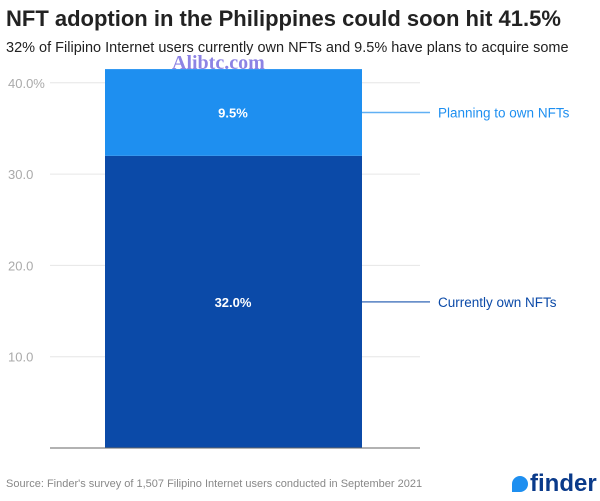 The height and width of the screenshot is (501, 600). I want to click on logo-text: finder, so click(563, 483).